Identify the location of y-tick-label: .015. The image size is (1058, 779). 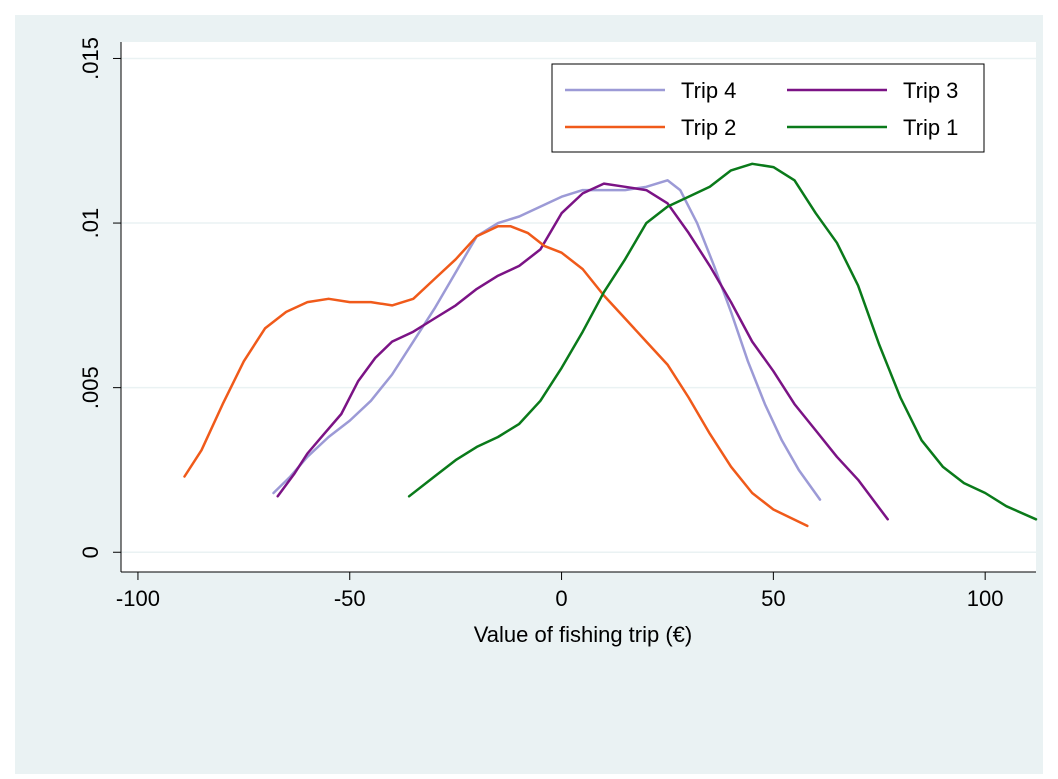
(90, 58).